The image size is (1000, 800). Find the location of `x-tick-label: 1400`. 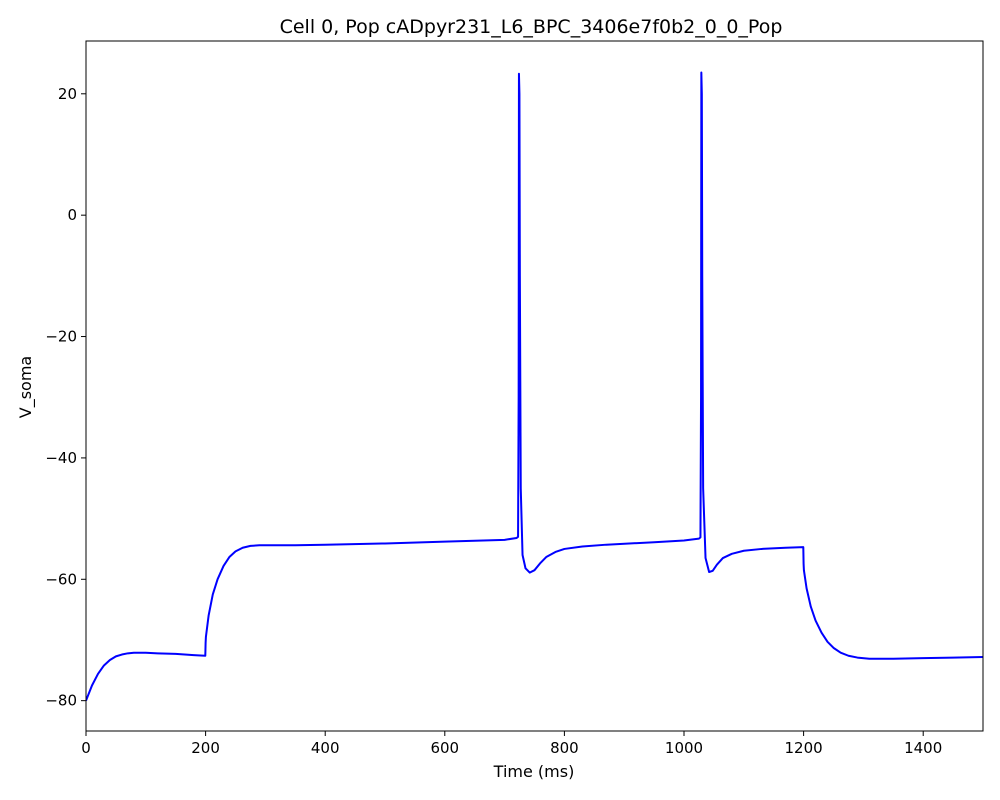

x-tick-label: 1400 is located at coordinates (923, 748).